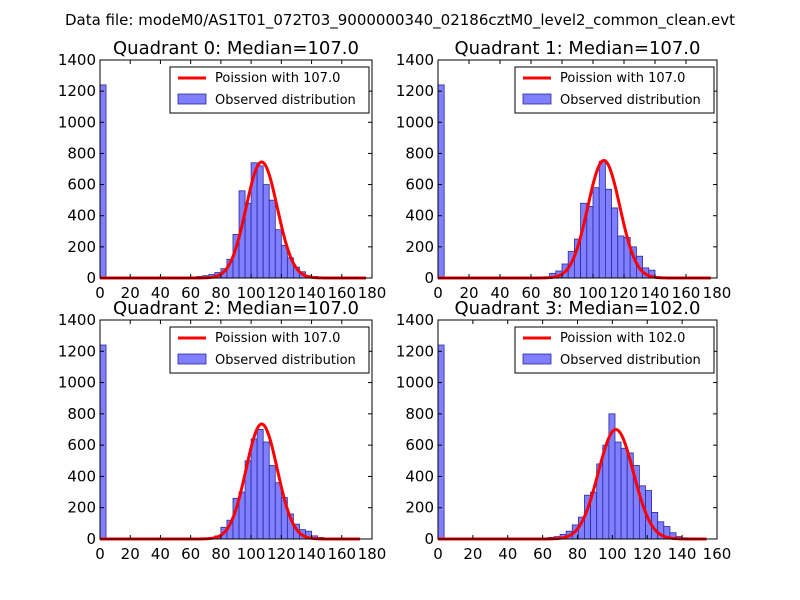  I want to click on legend-curve-label: Poission with 102.0, so click(622, 338).